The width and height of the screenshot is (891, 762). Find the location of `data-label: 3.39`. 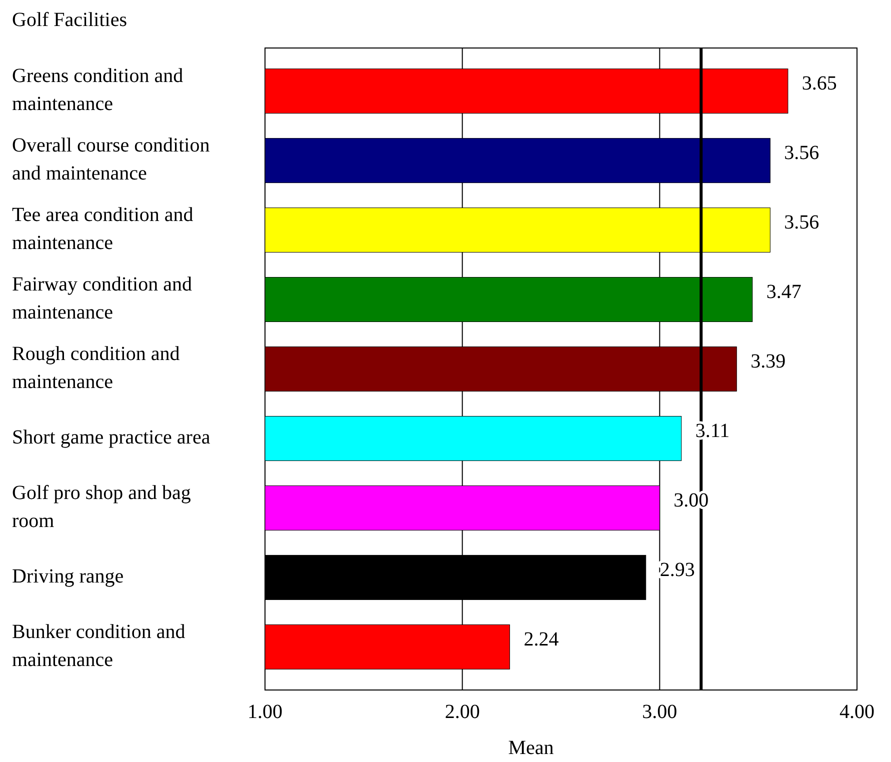

data-label: 3.39 is located at coordinates (768, 361).